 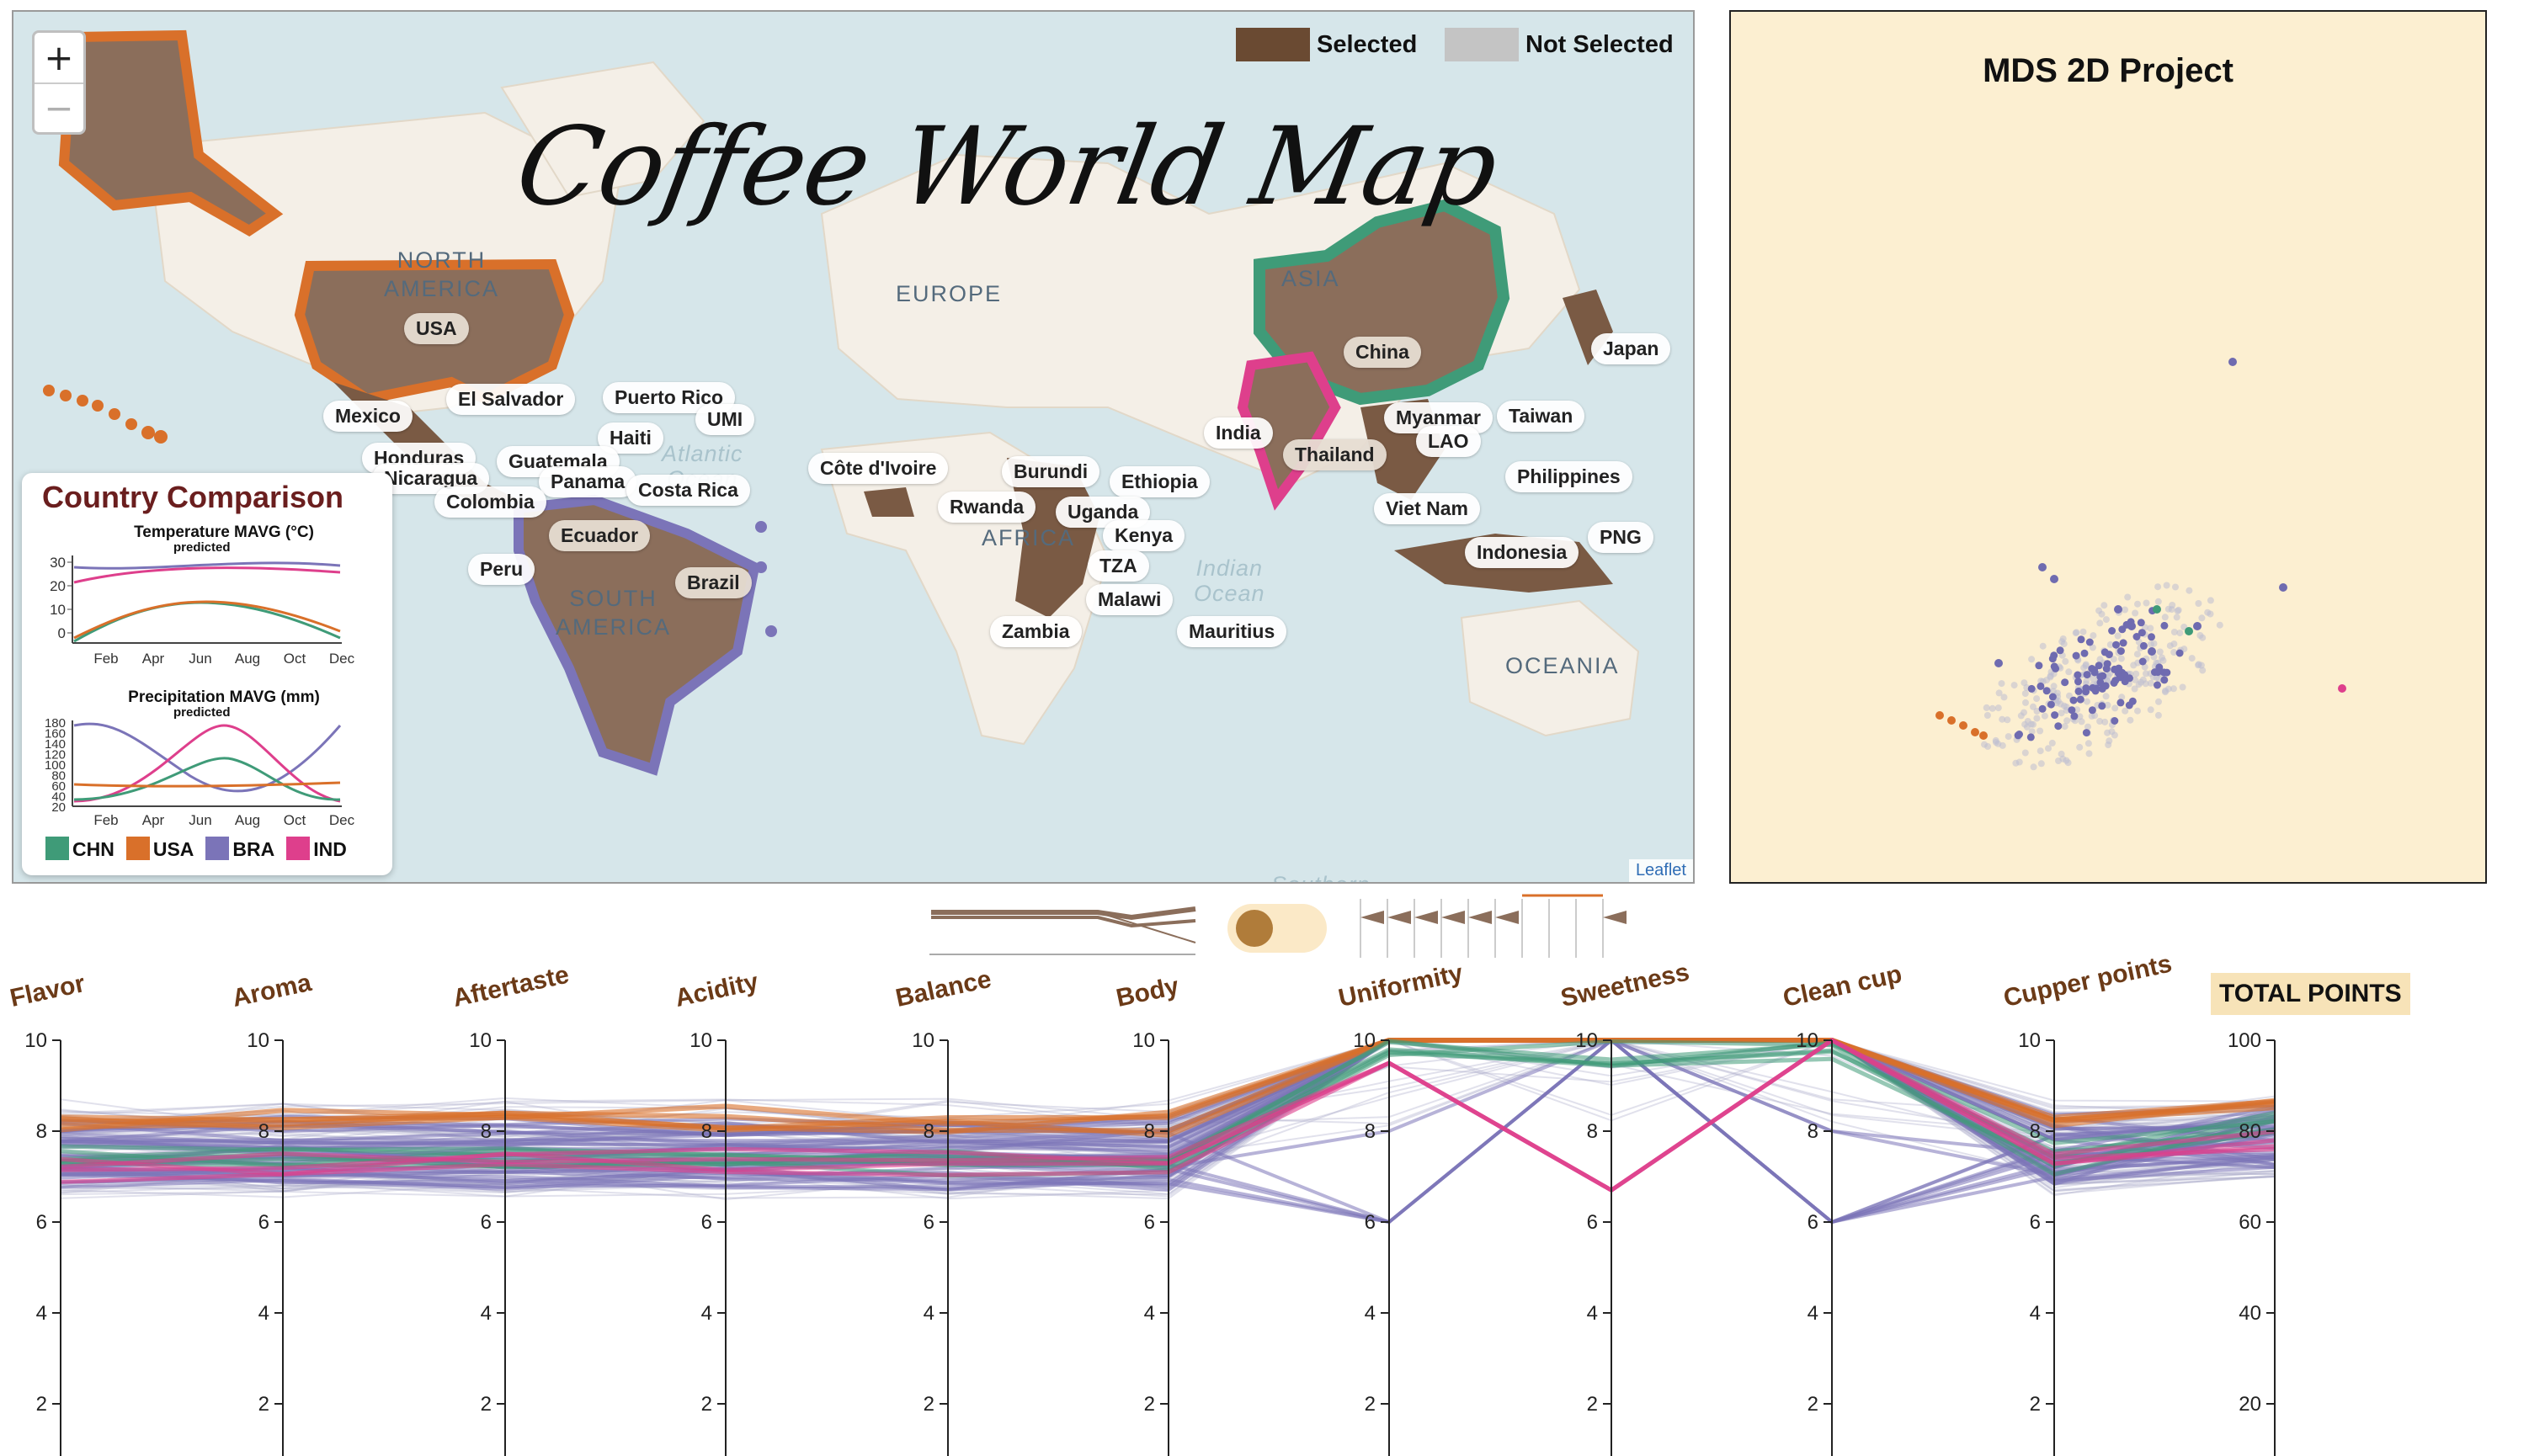 What do you see at coordinates (316, 849) in the screenshot?
I see `legend-ind: IND` at bounding box center [316, 849].